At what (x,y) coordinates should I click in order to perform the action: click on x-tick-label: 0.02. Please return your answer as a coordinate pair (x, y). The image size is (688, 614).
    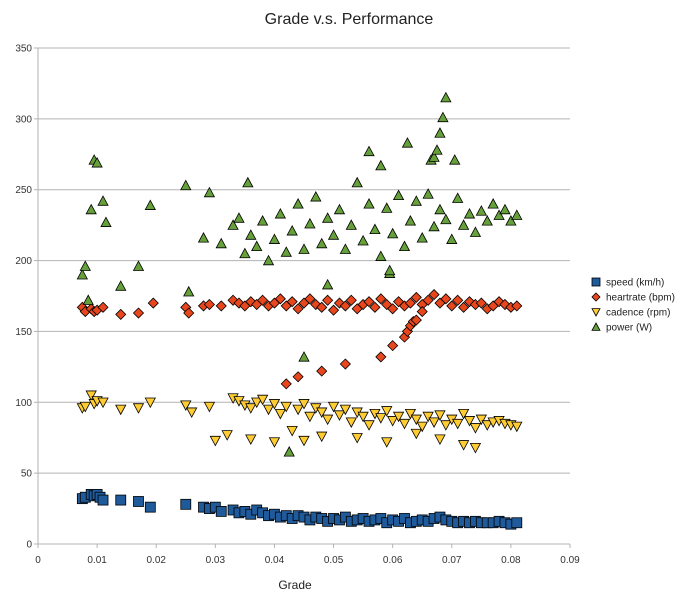
    Looking at the image, I should click on (156, 560).